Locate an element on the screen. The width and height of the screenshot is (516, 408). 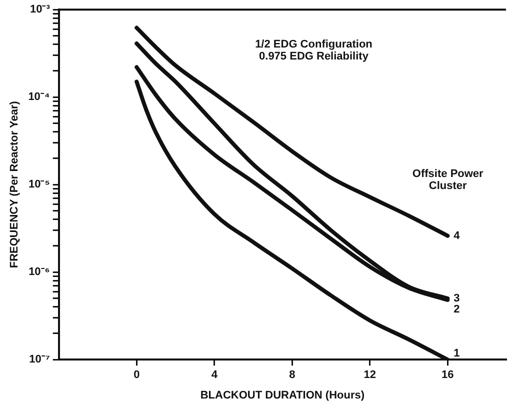
y-tick-label: 10⁻³ is located at coordinates (40, 10).